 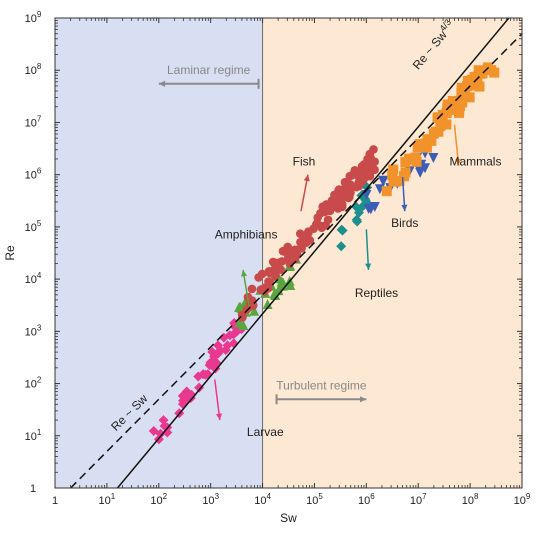 I want to click on x-tick-exponent: 1, so click(x=113, y=496).